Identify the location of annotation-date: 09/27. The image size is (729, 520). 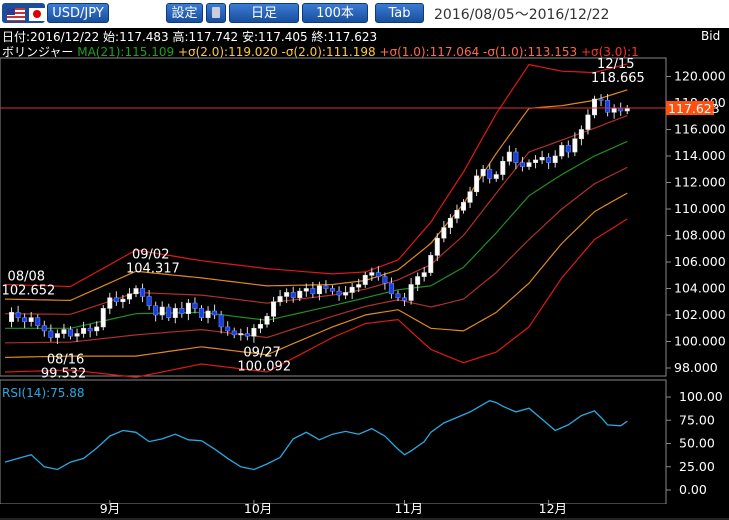
(261, 352).